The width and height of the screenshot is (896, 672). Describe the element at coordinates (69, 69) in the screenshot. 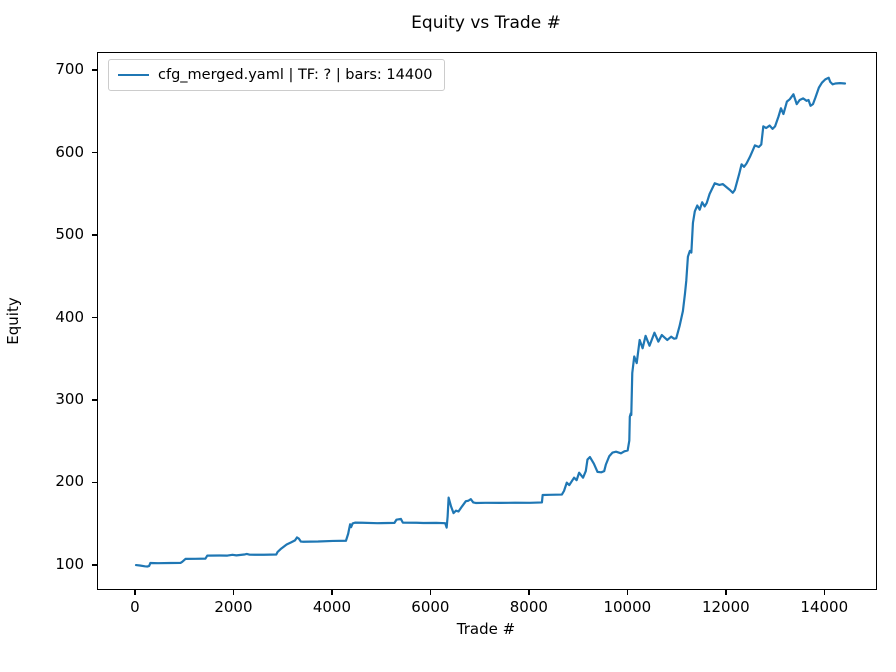

I see `y-tick-label: 700` at that location.